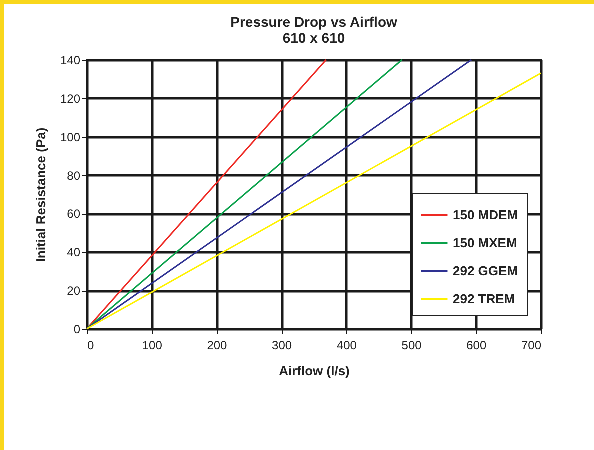 The width and height of the screenshot is (594, 450). I want to click on x-axis-title: Airflow (l/s), so click(314, 371).